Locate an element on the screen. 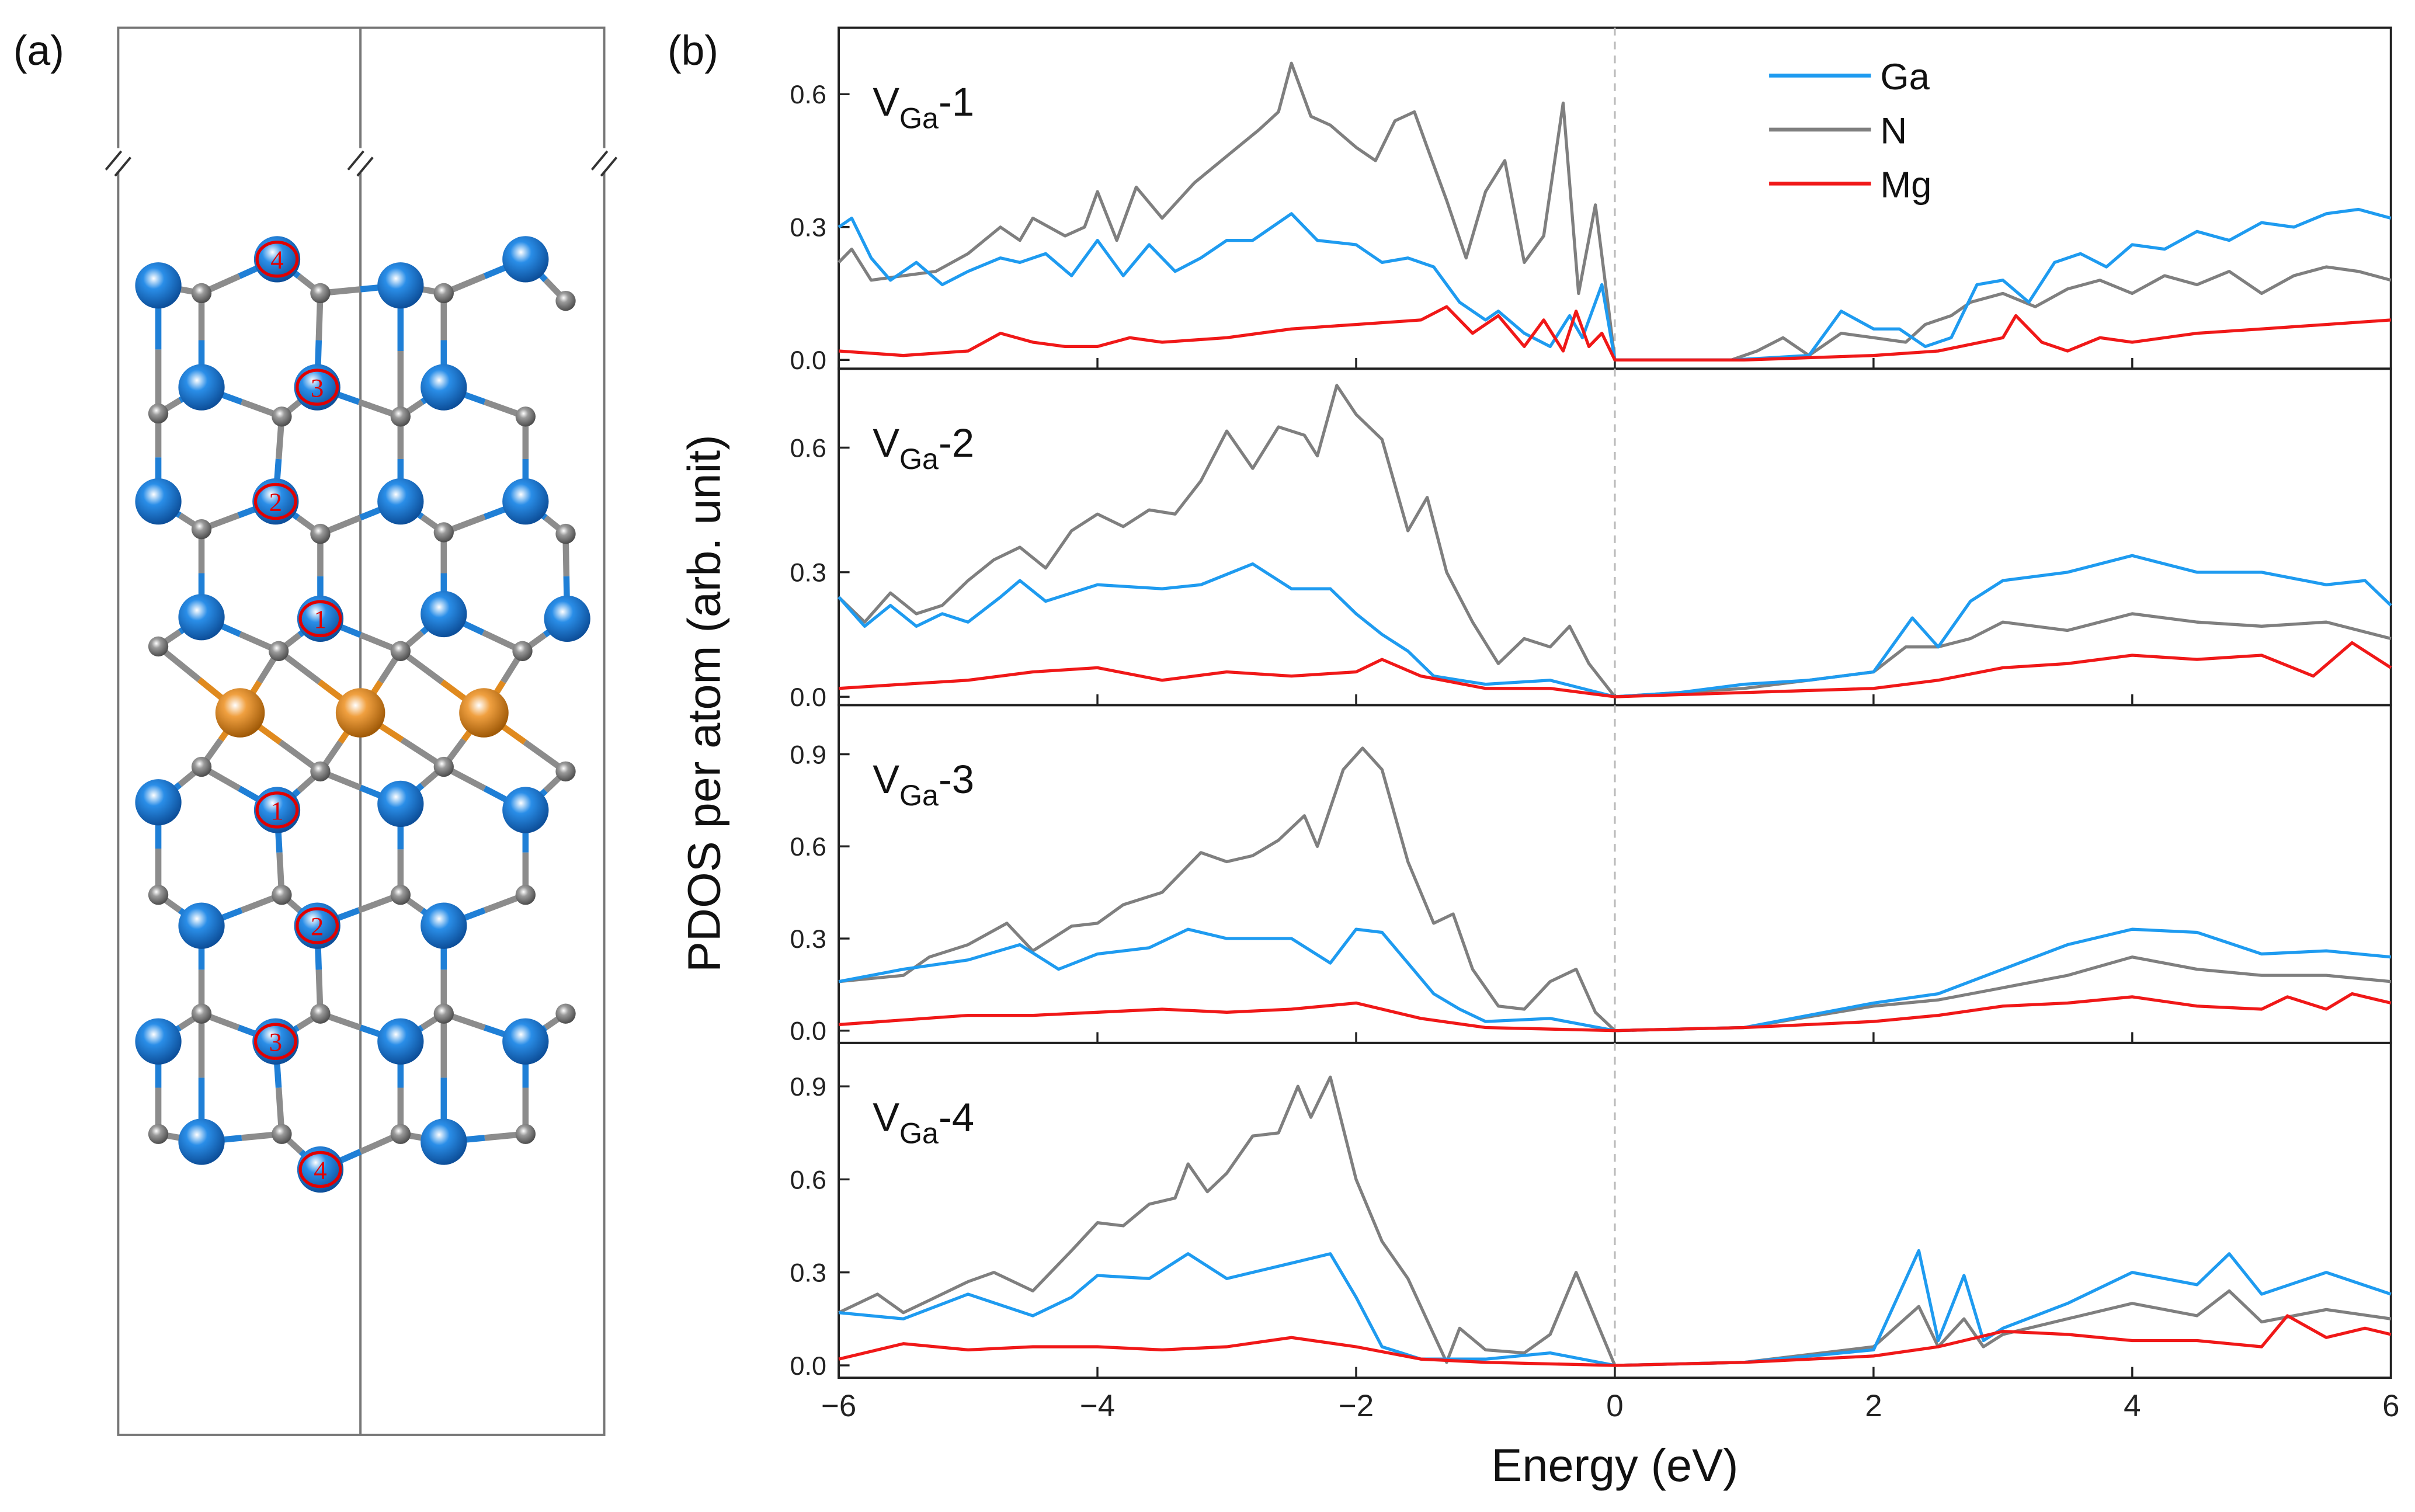 The width and height of the screenshot is (2415, 1512). panel-label: VGa-1 is located at coordinates (923, 106).